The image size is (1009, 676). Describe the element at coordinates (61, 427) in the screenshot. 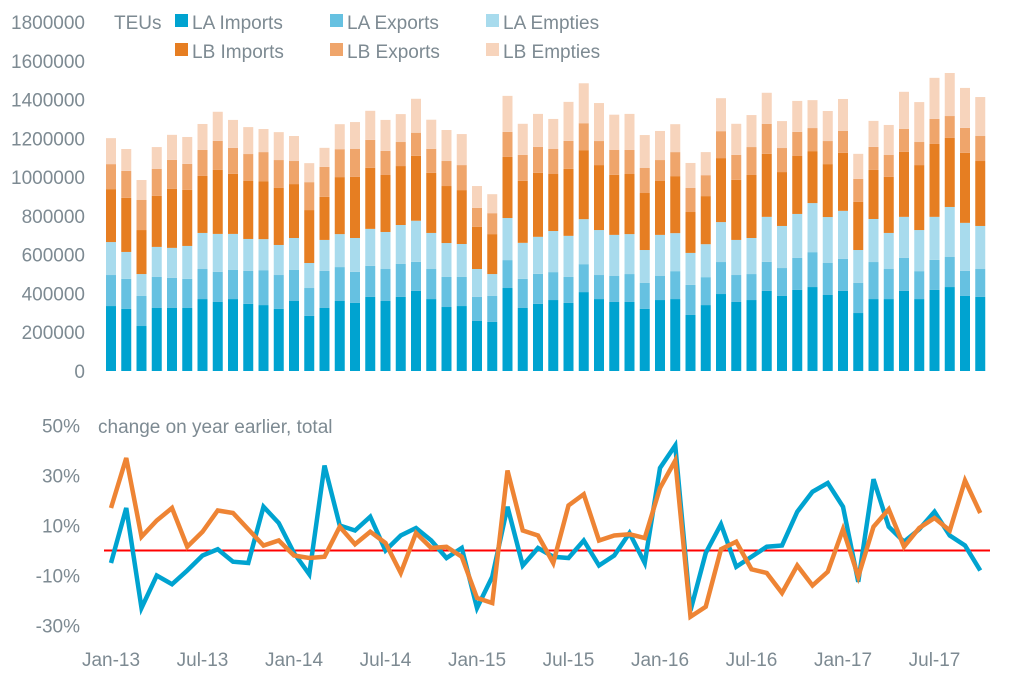

I see `line-y-tick-label: 50%` at that location.